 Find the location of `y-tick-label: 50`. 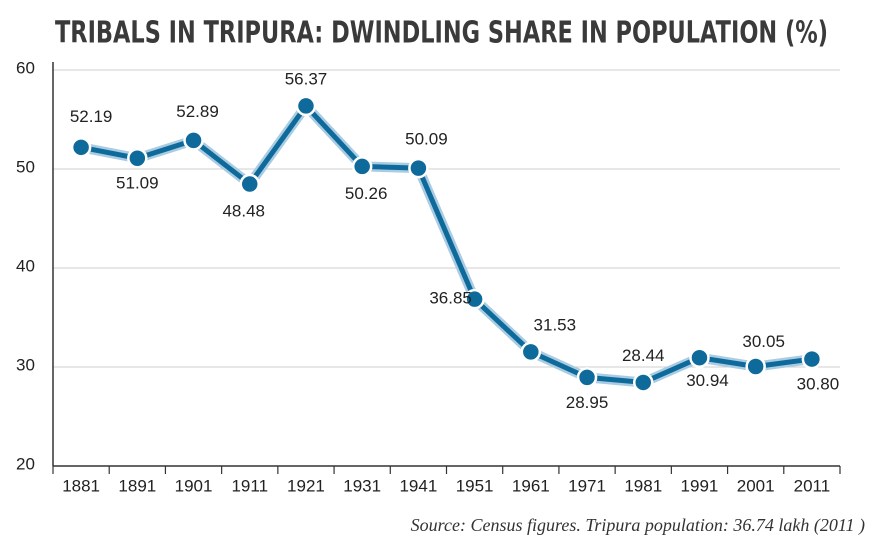

y-tick-label: 50 is located at coordinates (25, 166).